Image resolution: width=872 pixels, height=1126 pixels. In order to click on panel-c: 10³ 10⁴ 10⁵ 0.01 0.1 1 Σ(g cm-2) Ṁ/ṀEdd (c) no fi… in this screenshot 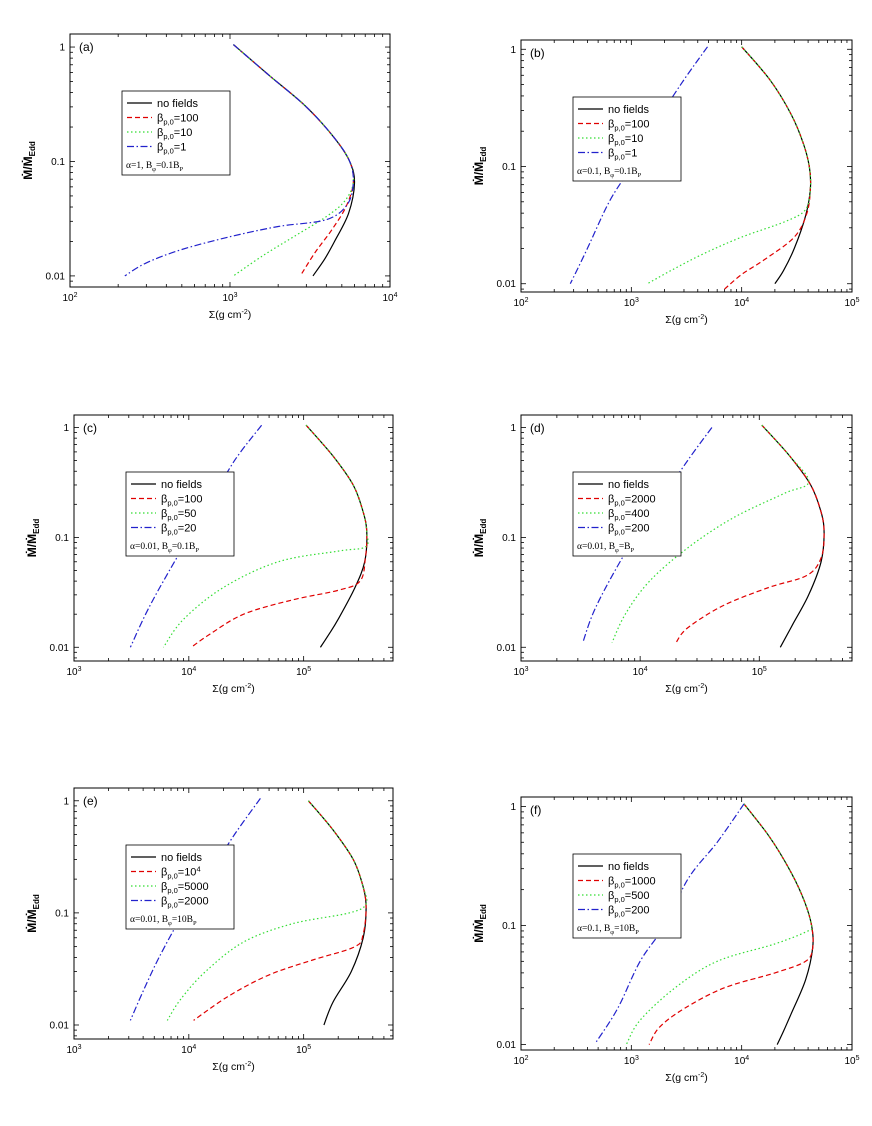, I will do `click(209, 554)`.